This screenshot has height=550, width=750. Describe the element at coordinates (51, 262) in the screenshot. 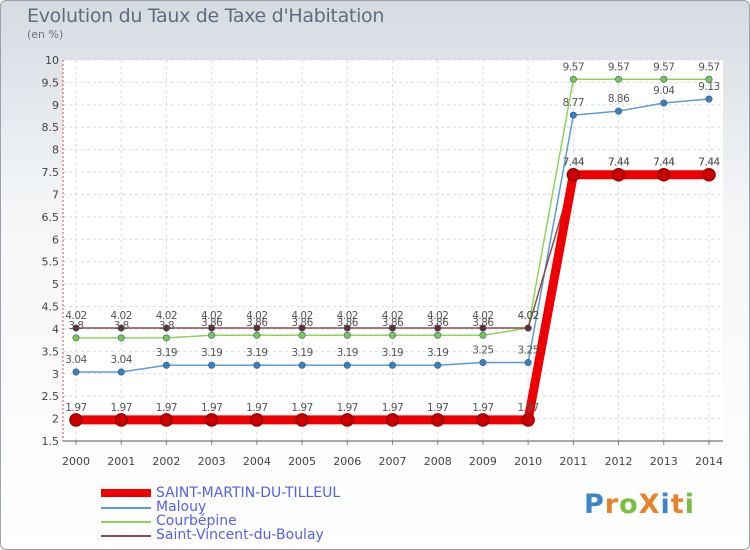

I see `y-tick-label: 5.5` at that location.